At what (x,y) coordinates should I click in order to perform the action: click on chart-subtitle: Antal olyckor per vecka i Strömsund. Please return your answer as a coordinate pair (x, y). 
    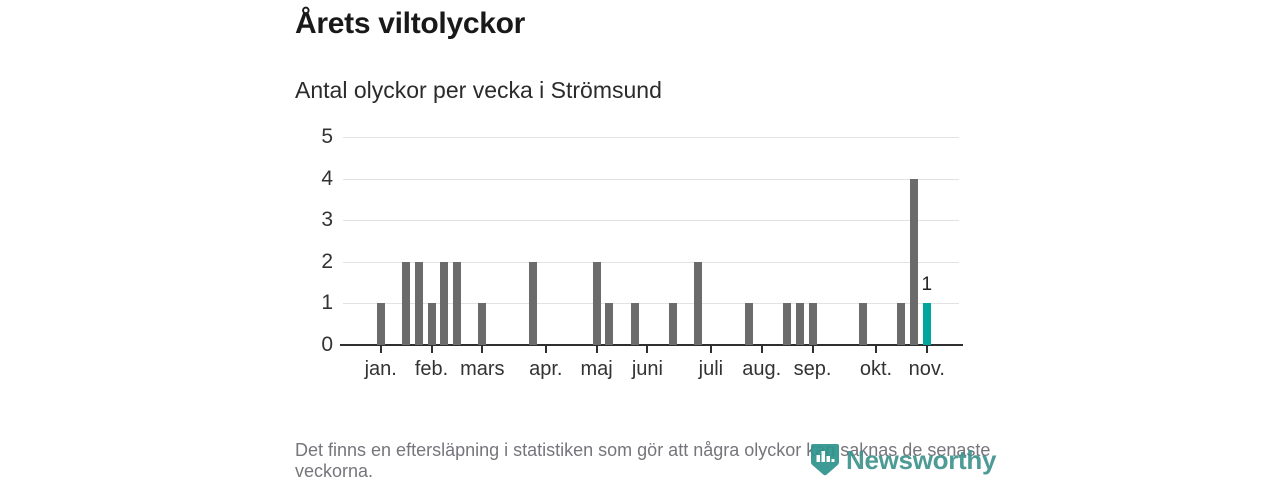
    Looking at the image, I should click on (478, 90).